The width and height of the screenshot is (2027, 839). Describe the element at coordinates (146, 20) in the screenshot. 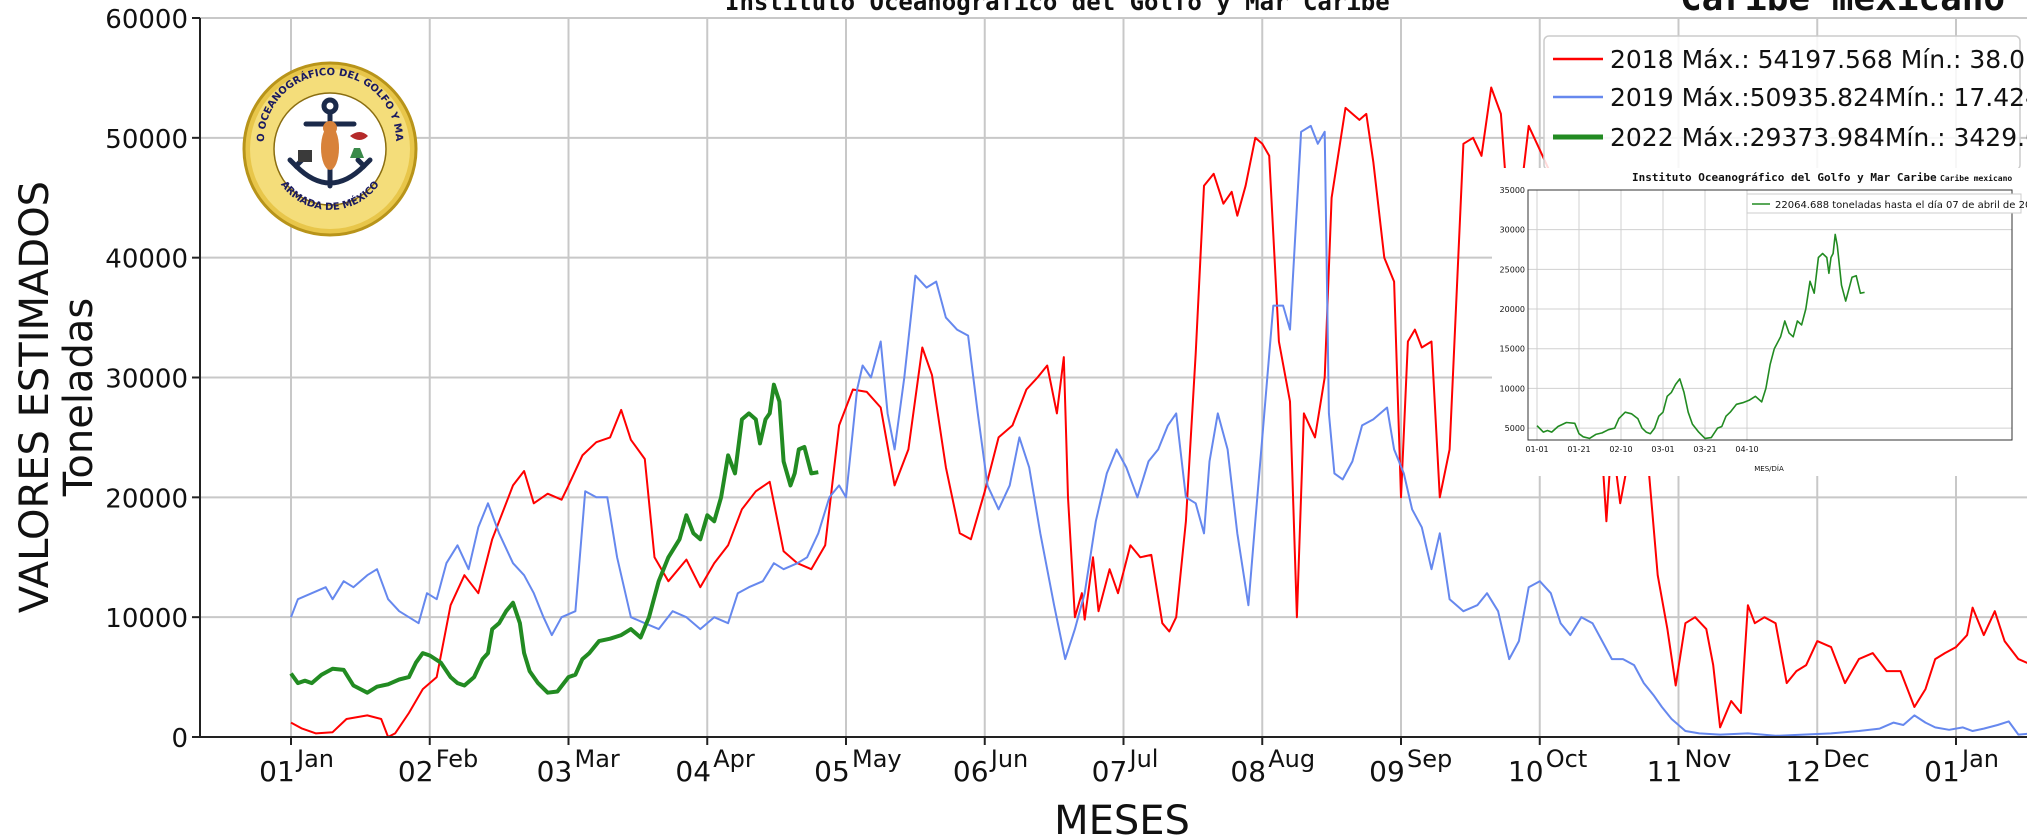

I see `y-tick-label: 60000` at that location.